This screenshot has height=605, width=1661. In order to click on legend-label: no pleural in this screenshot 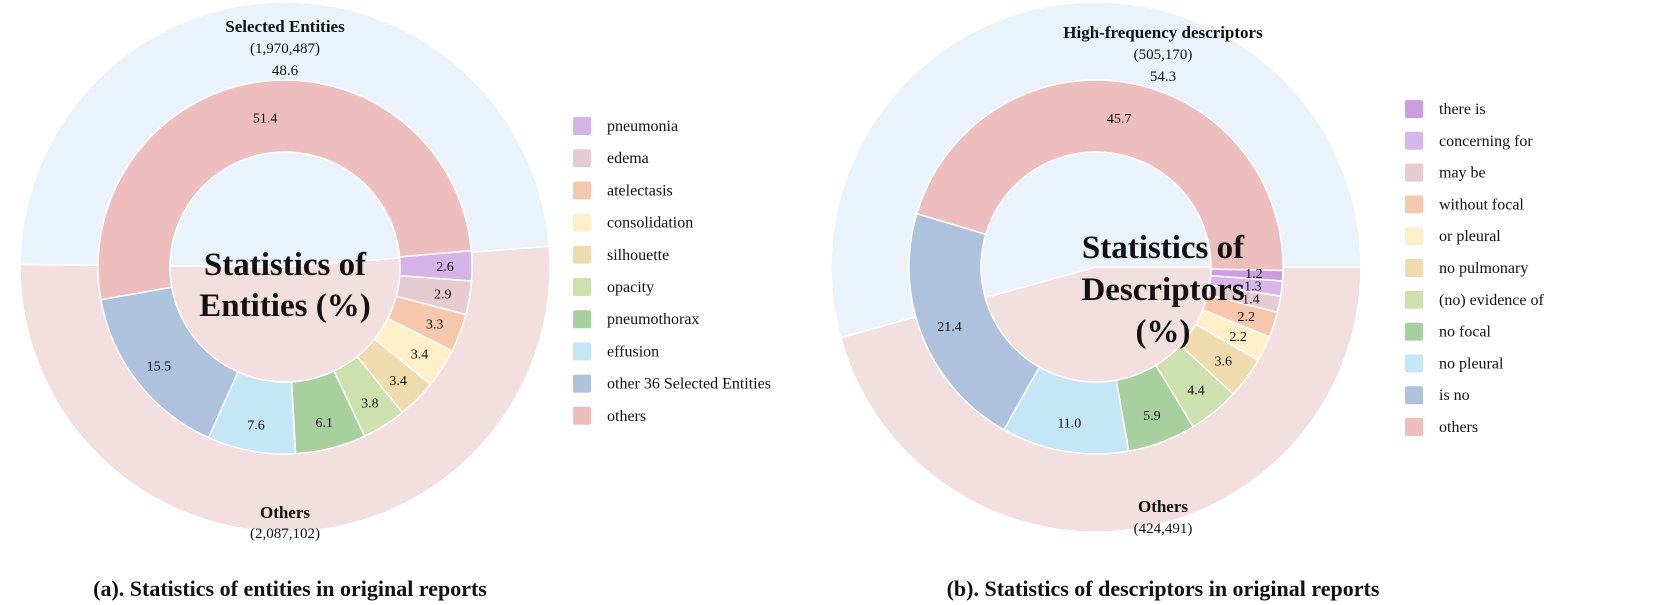, I will do `click(1471, 363)`.